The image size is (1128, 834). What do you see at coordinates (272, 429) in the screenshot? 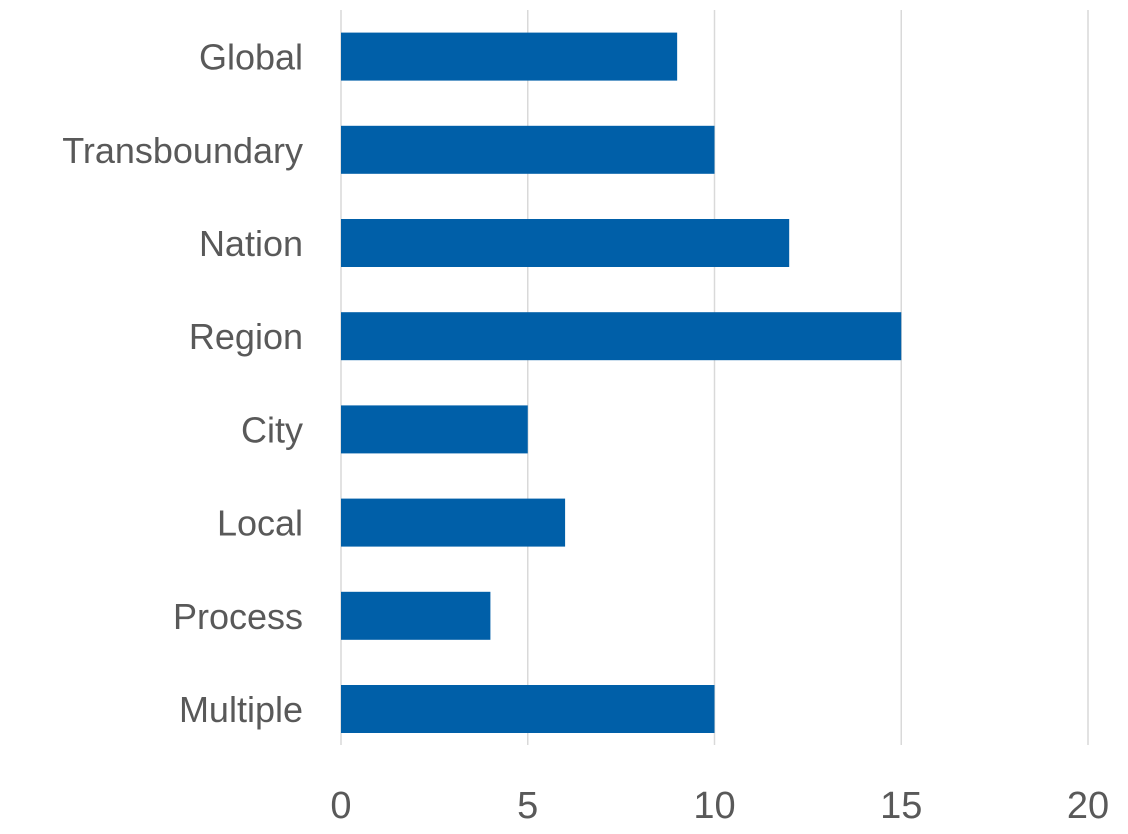
I see `category-label-city: City` at bounding box center [272, 429].